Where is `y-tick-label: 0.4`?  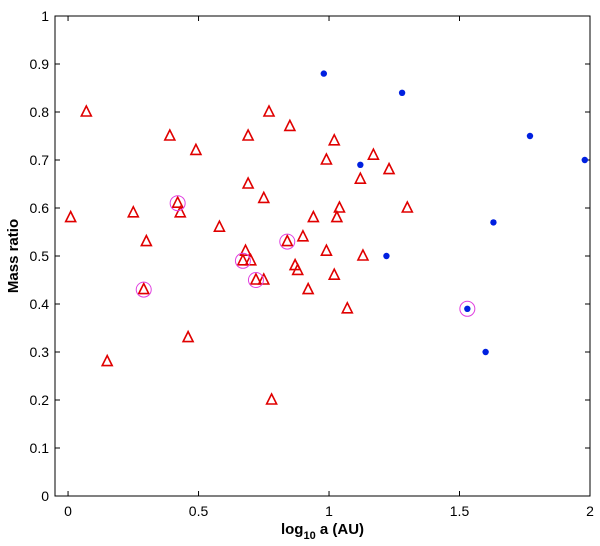
y-tick-label: 0.4 is located at coordinates (40, 304).